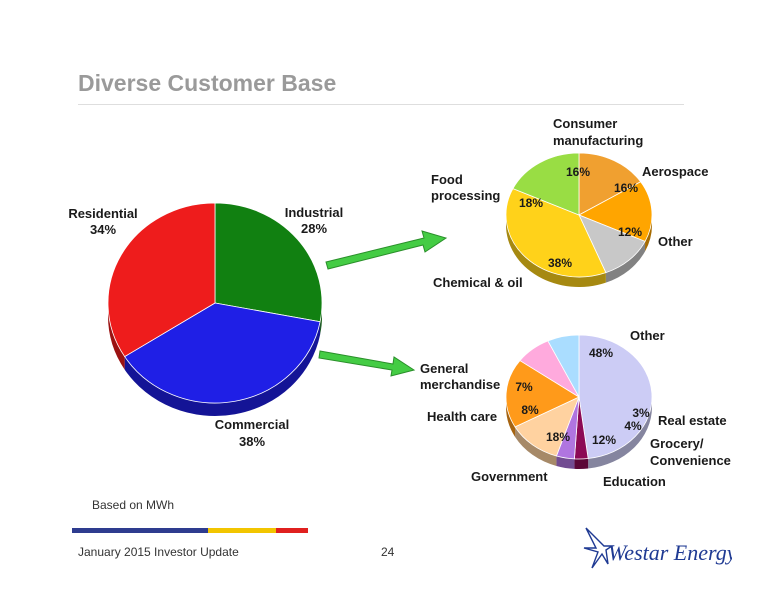 The height and width of the screenshot is (600, 776). Describe the element at coordinates (158, 552) in the screenshot. I see `footer-text: January 2015 Investor Update` at that location.